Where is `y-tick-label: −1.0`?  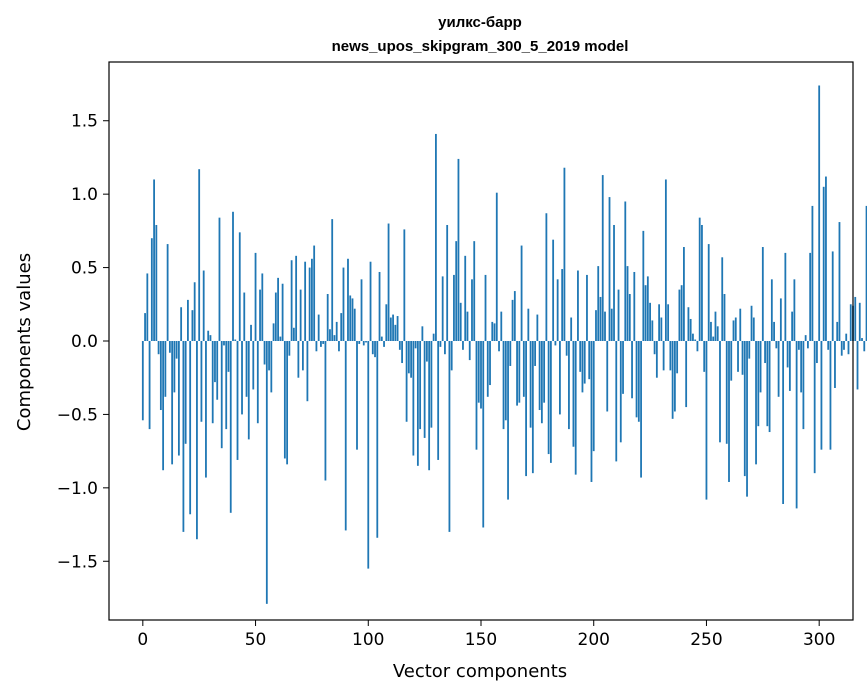
y-tick-label: −1.0 is located at coordinates (77, 489).